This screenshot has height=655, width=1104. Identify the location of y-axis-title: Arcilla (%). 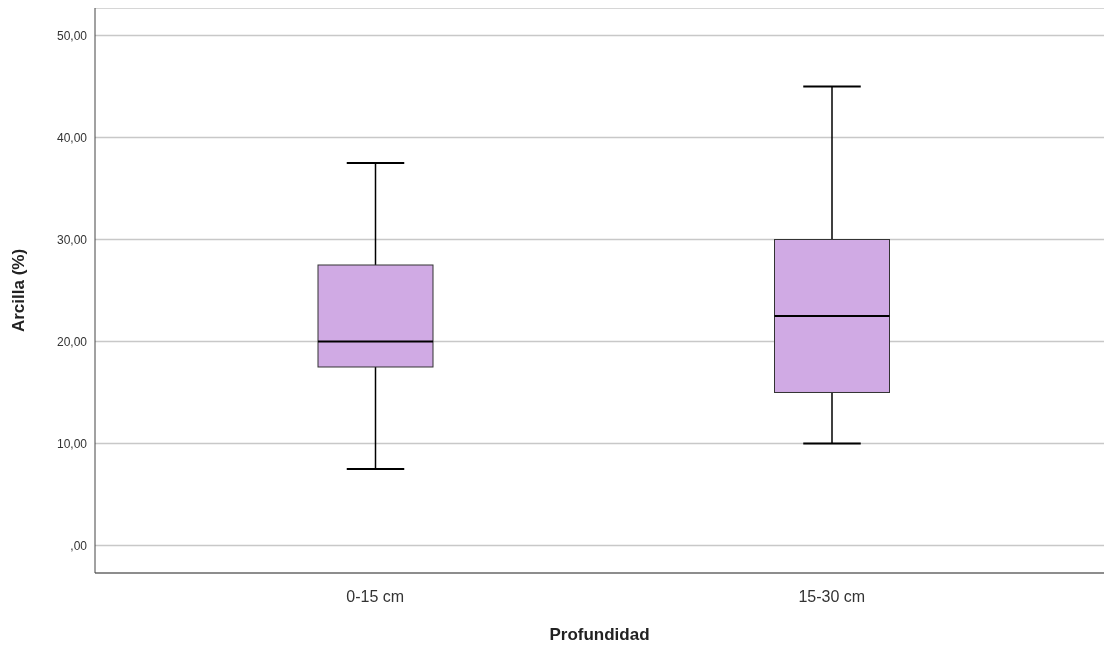
(19, 290).